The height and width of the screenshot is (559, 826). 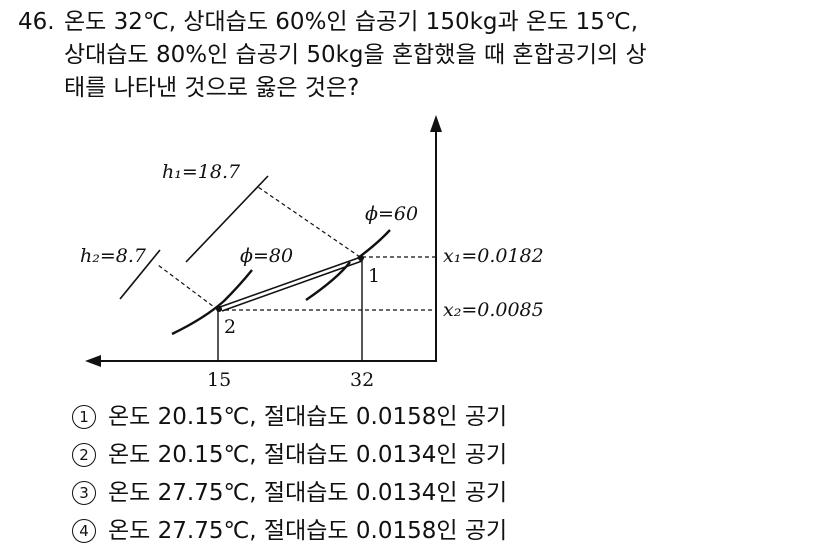 I want to click on option-1-text: 온도 20.15℃, 절대습도 0.0158인 공기, so click(x=308, y=417).